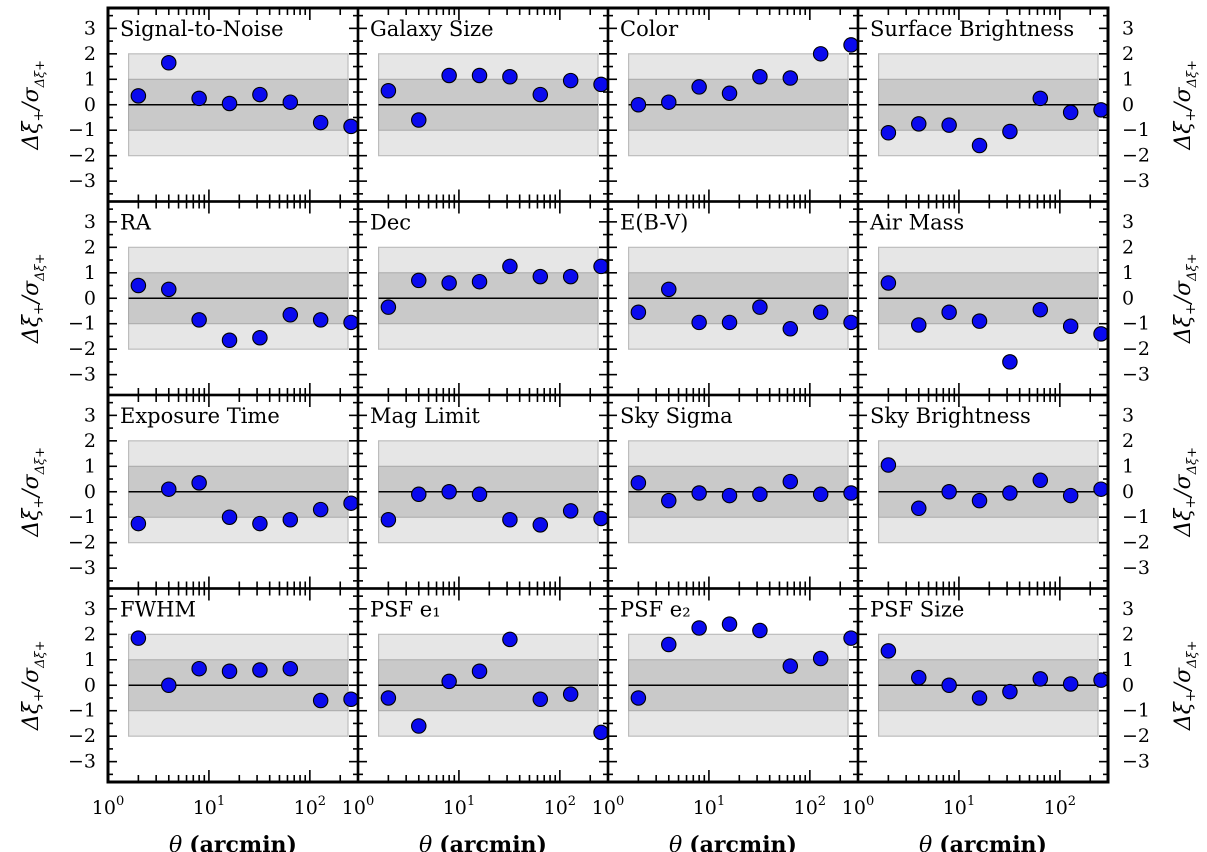 The height and width of the screenshot is (852, 1207). I want to click on panel-title: Surface Brightness, so click(972, 29).